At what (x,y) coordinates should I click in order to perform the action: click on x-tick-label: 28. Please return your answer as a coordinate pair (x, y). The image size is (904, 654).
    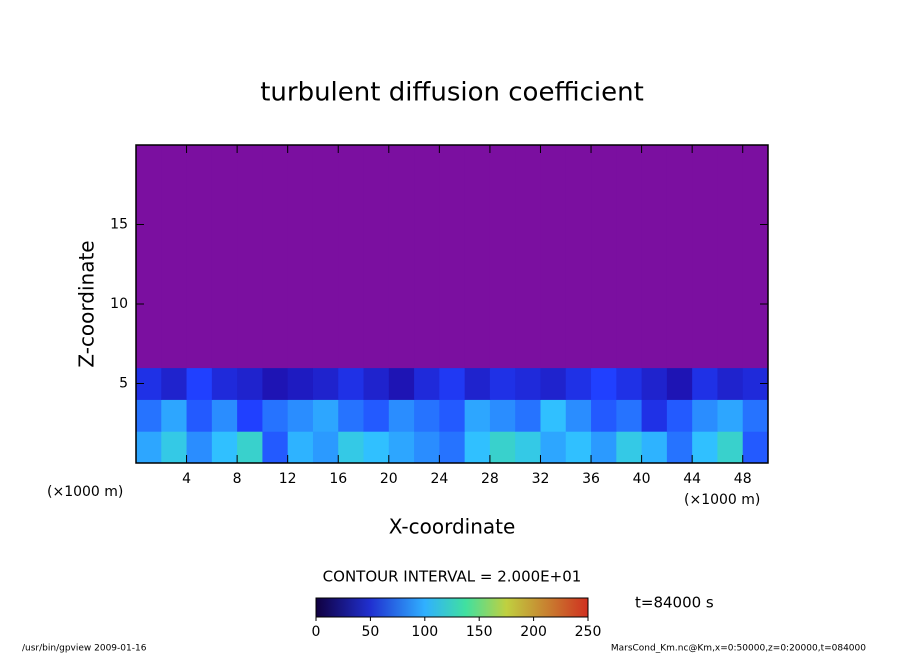
    Looking at the image, I should click on (490, 479).